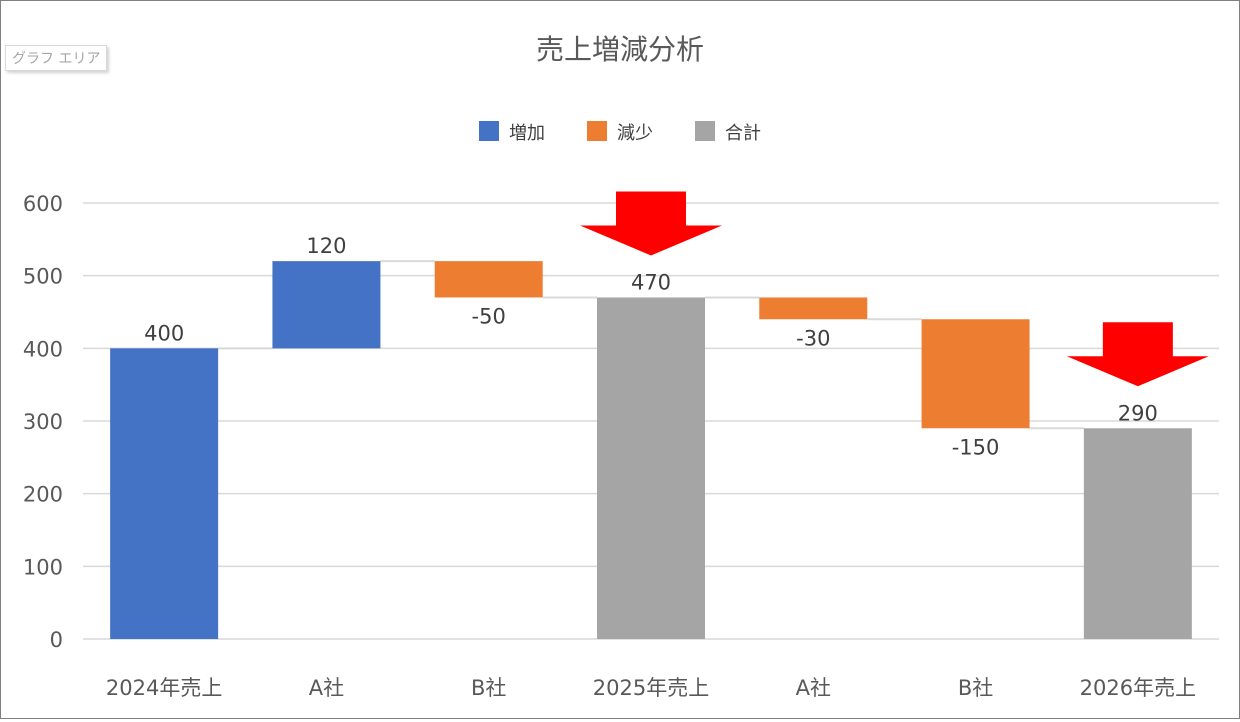  What do you see at coordinates (813, 338) in the screenshot?
I see `data-label: -30` at bounding box center [813, 338].